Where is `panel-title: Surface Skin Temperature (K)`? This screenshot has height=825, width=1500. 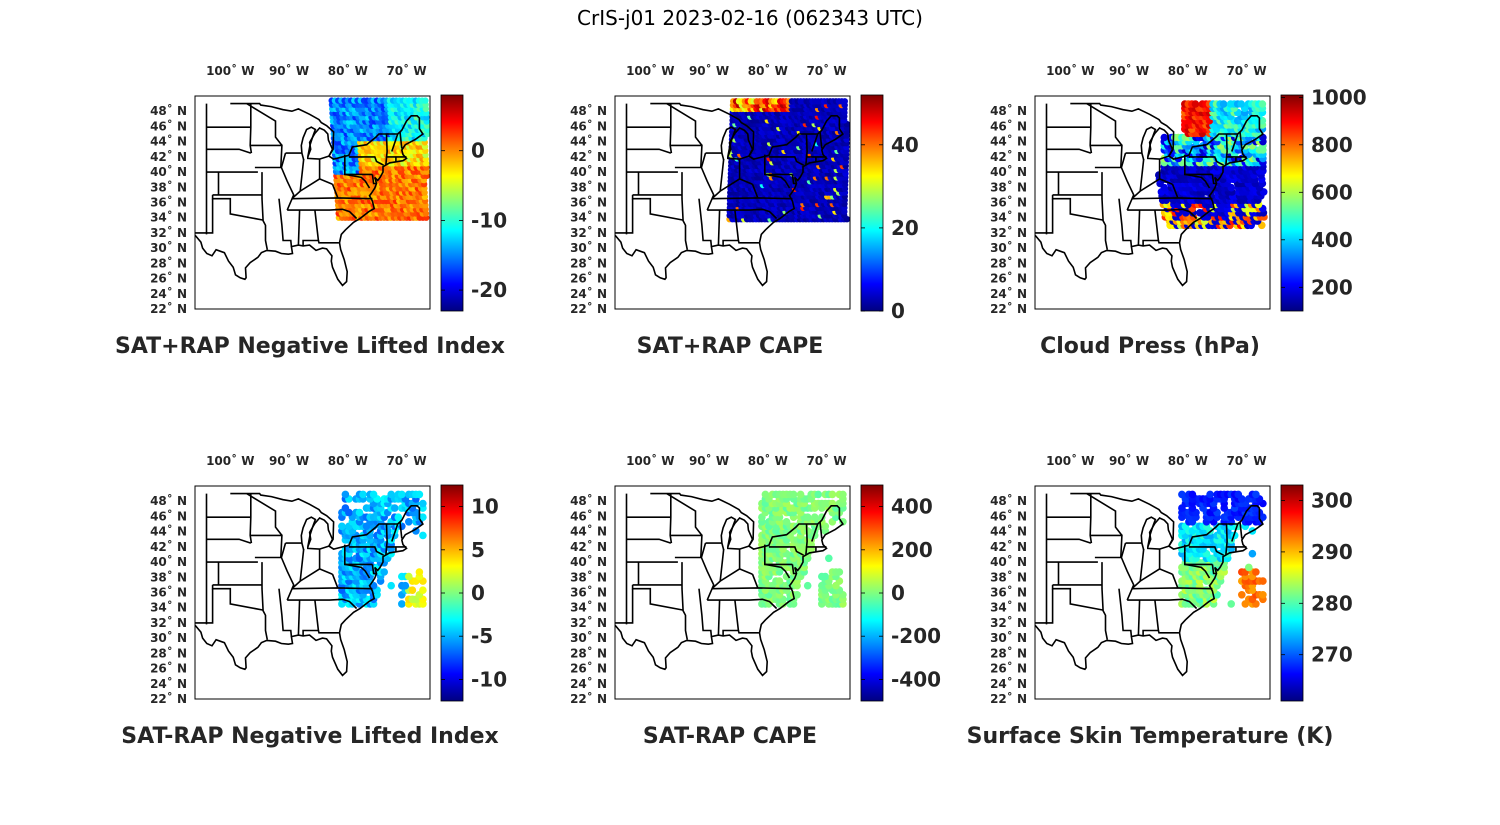
panel-title: Surface Skin Temperature (K) is located at coordinates (1150, 736).